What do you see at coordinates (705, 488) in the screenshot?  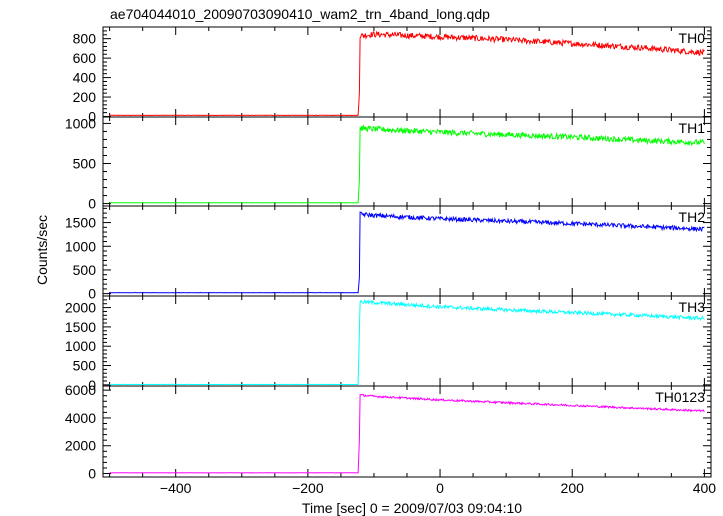 I see `x-tick-label: 400` at bounding box center [705, 488].